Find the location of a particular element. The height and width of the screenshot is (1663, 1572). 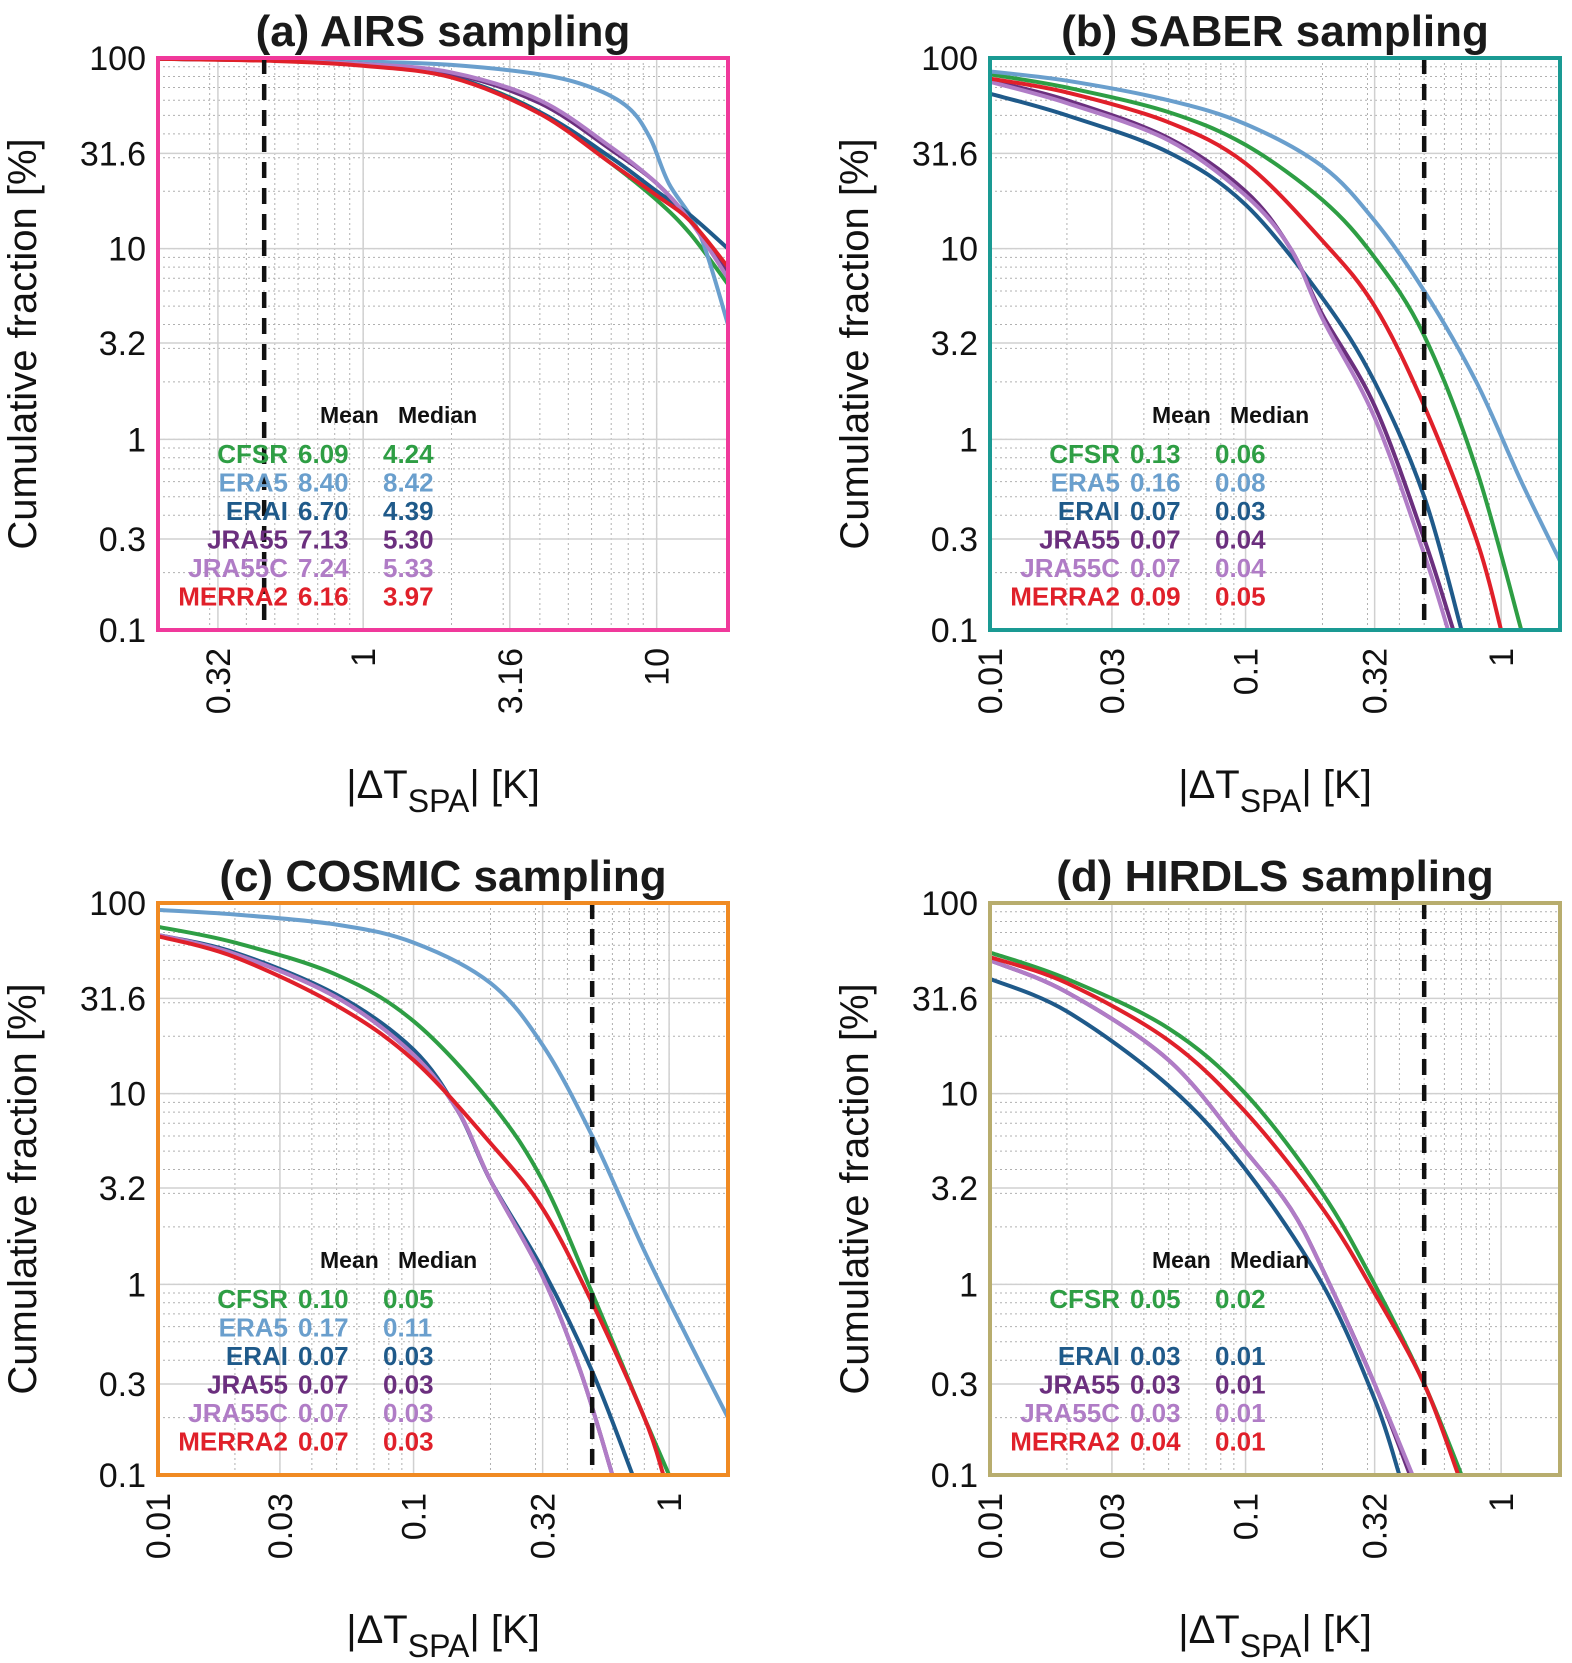

stats-median-era5: 8.42 is located at coordinates (408, 483).